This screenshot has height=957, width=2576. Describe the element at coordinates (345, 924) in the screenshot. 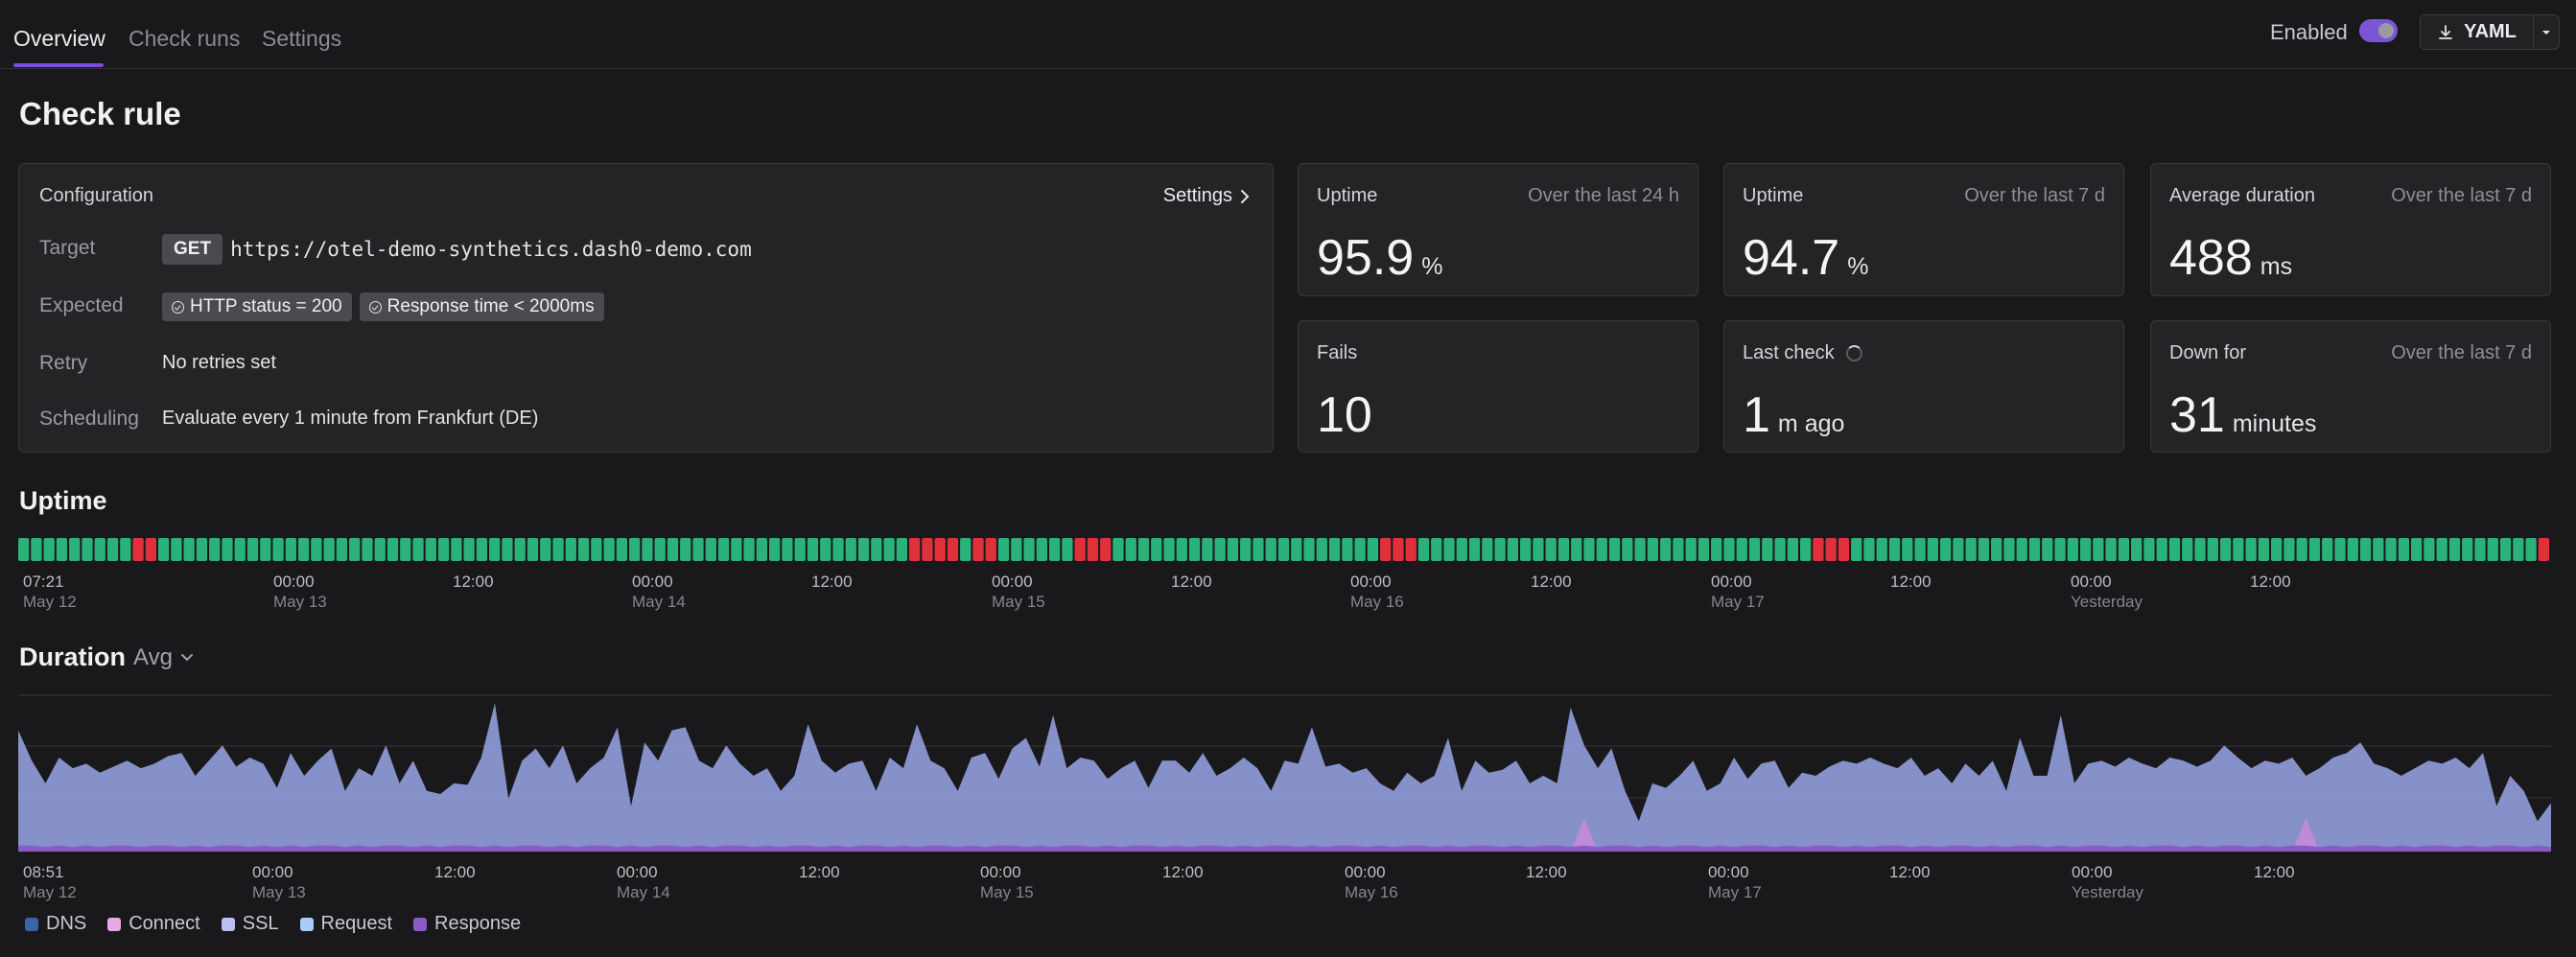

I see `legend-item-request: Request` at that location.